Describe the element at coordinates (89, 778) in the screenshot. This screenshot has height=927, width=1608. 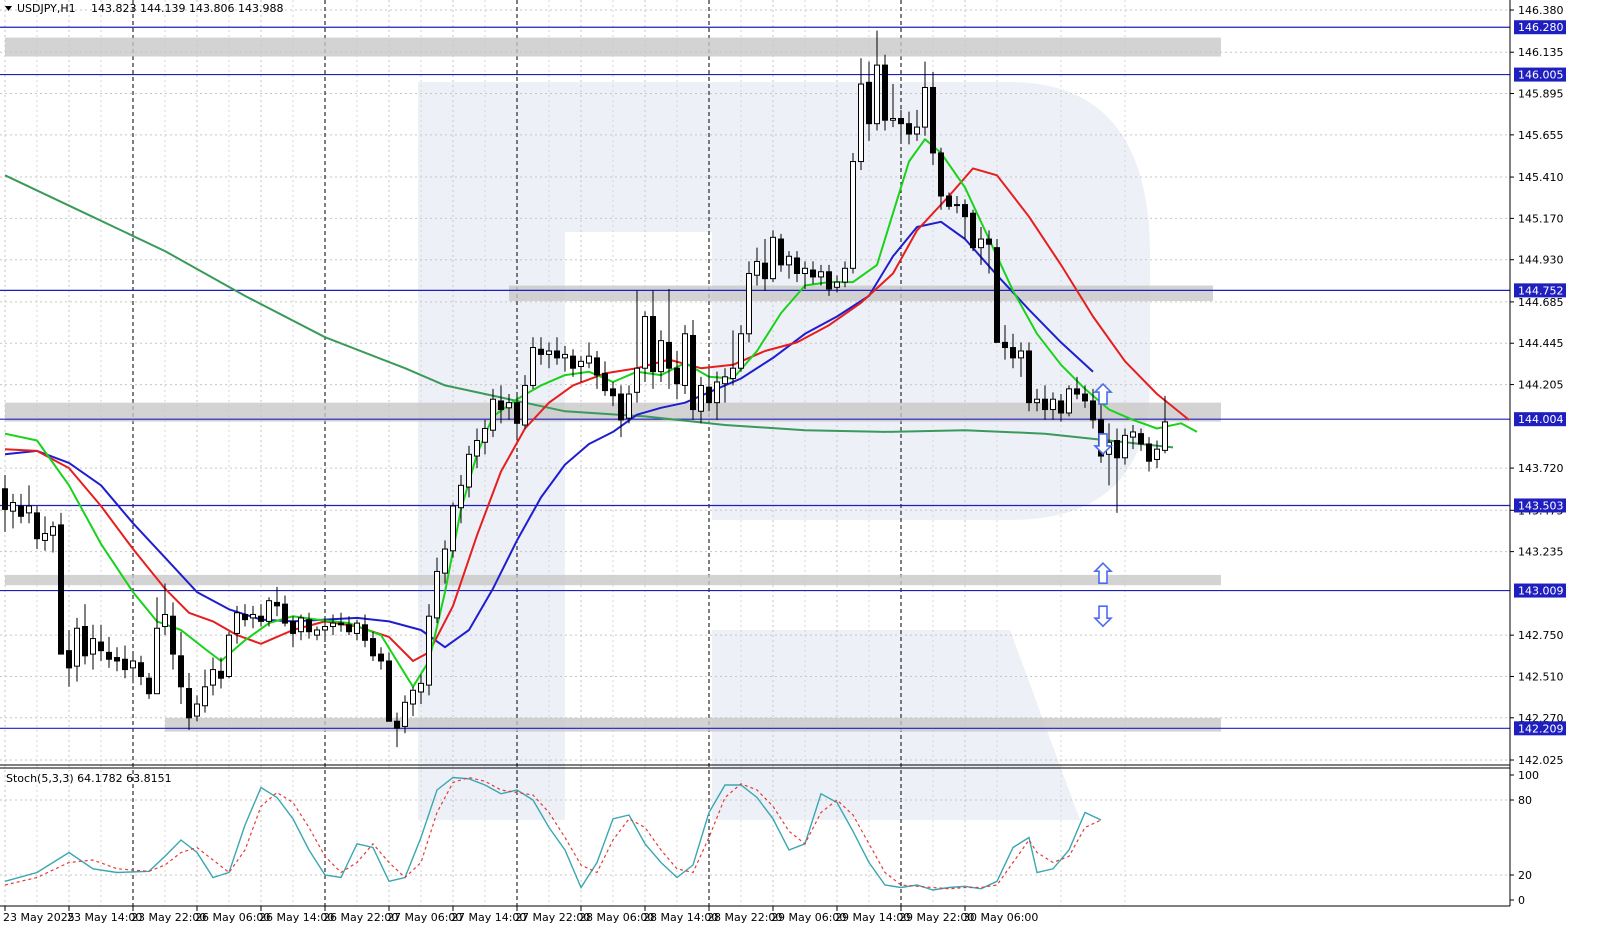
I see `stoch-header: Stoch(5,3,3) 64.1782 63.8151` at that location.